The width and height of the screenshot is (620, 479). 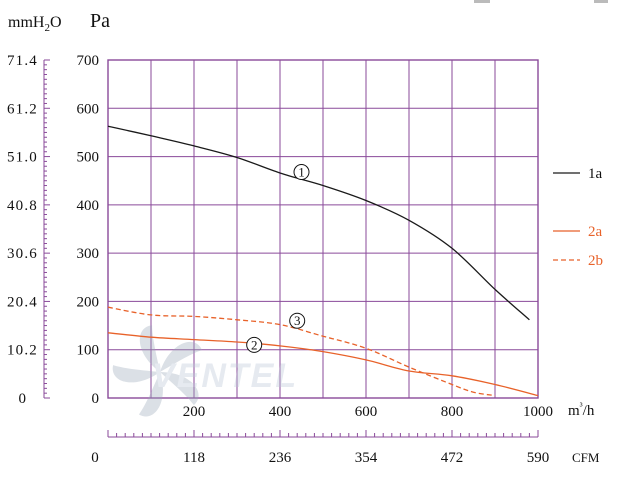 What do you see at coordinates (452, 412) in the screenshot?
I see `x-tick-label: 800` at bounding box center [452, 412].